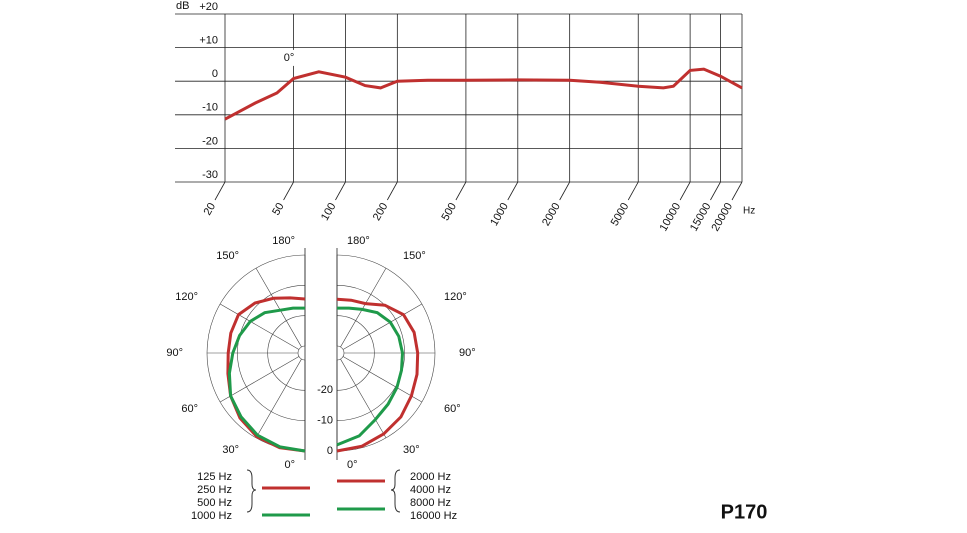  What do you see at coordinates (210, 209) in the screenshot?
I see `x-tick-label: 20` at bounding box center [210, 209].